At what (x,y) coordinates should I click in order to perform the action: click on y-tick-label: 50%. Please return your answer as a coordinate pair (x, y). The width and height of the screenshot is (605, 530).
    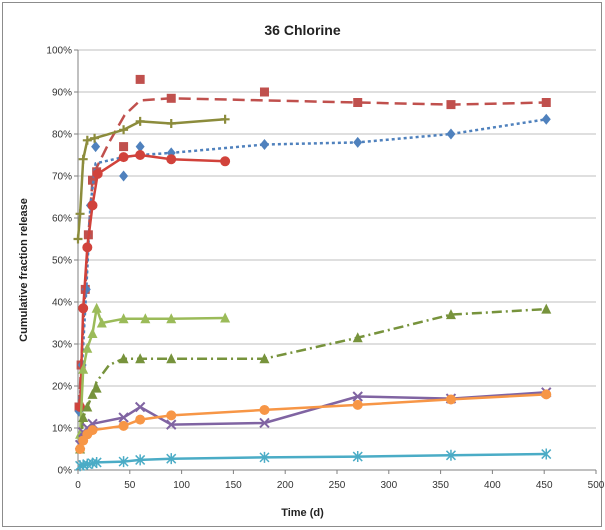
    Looking at the image, I should click on (62, 261).